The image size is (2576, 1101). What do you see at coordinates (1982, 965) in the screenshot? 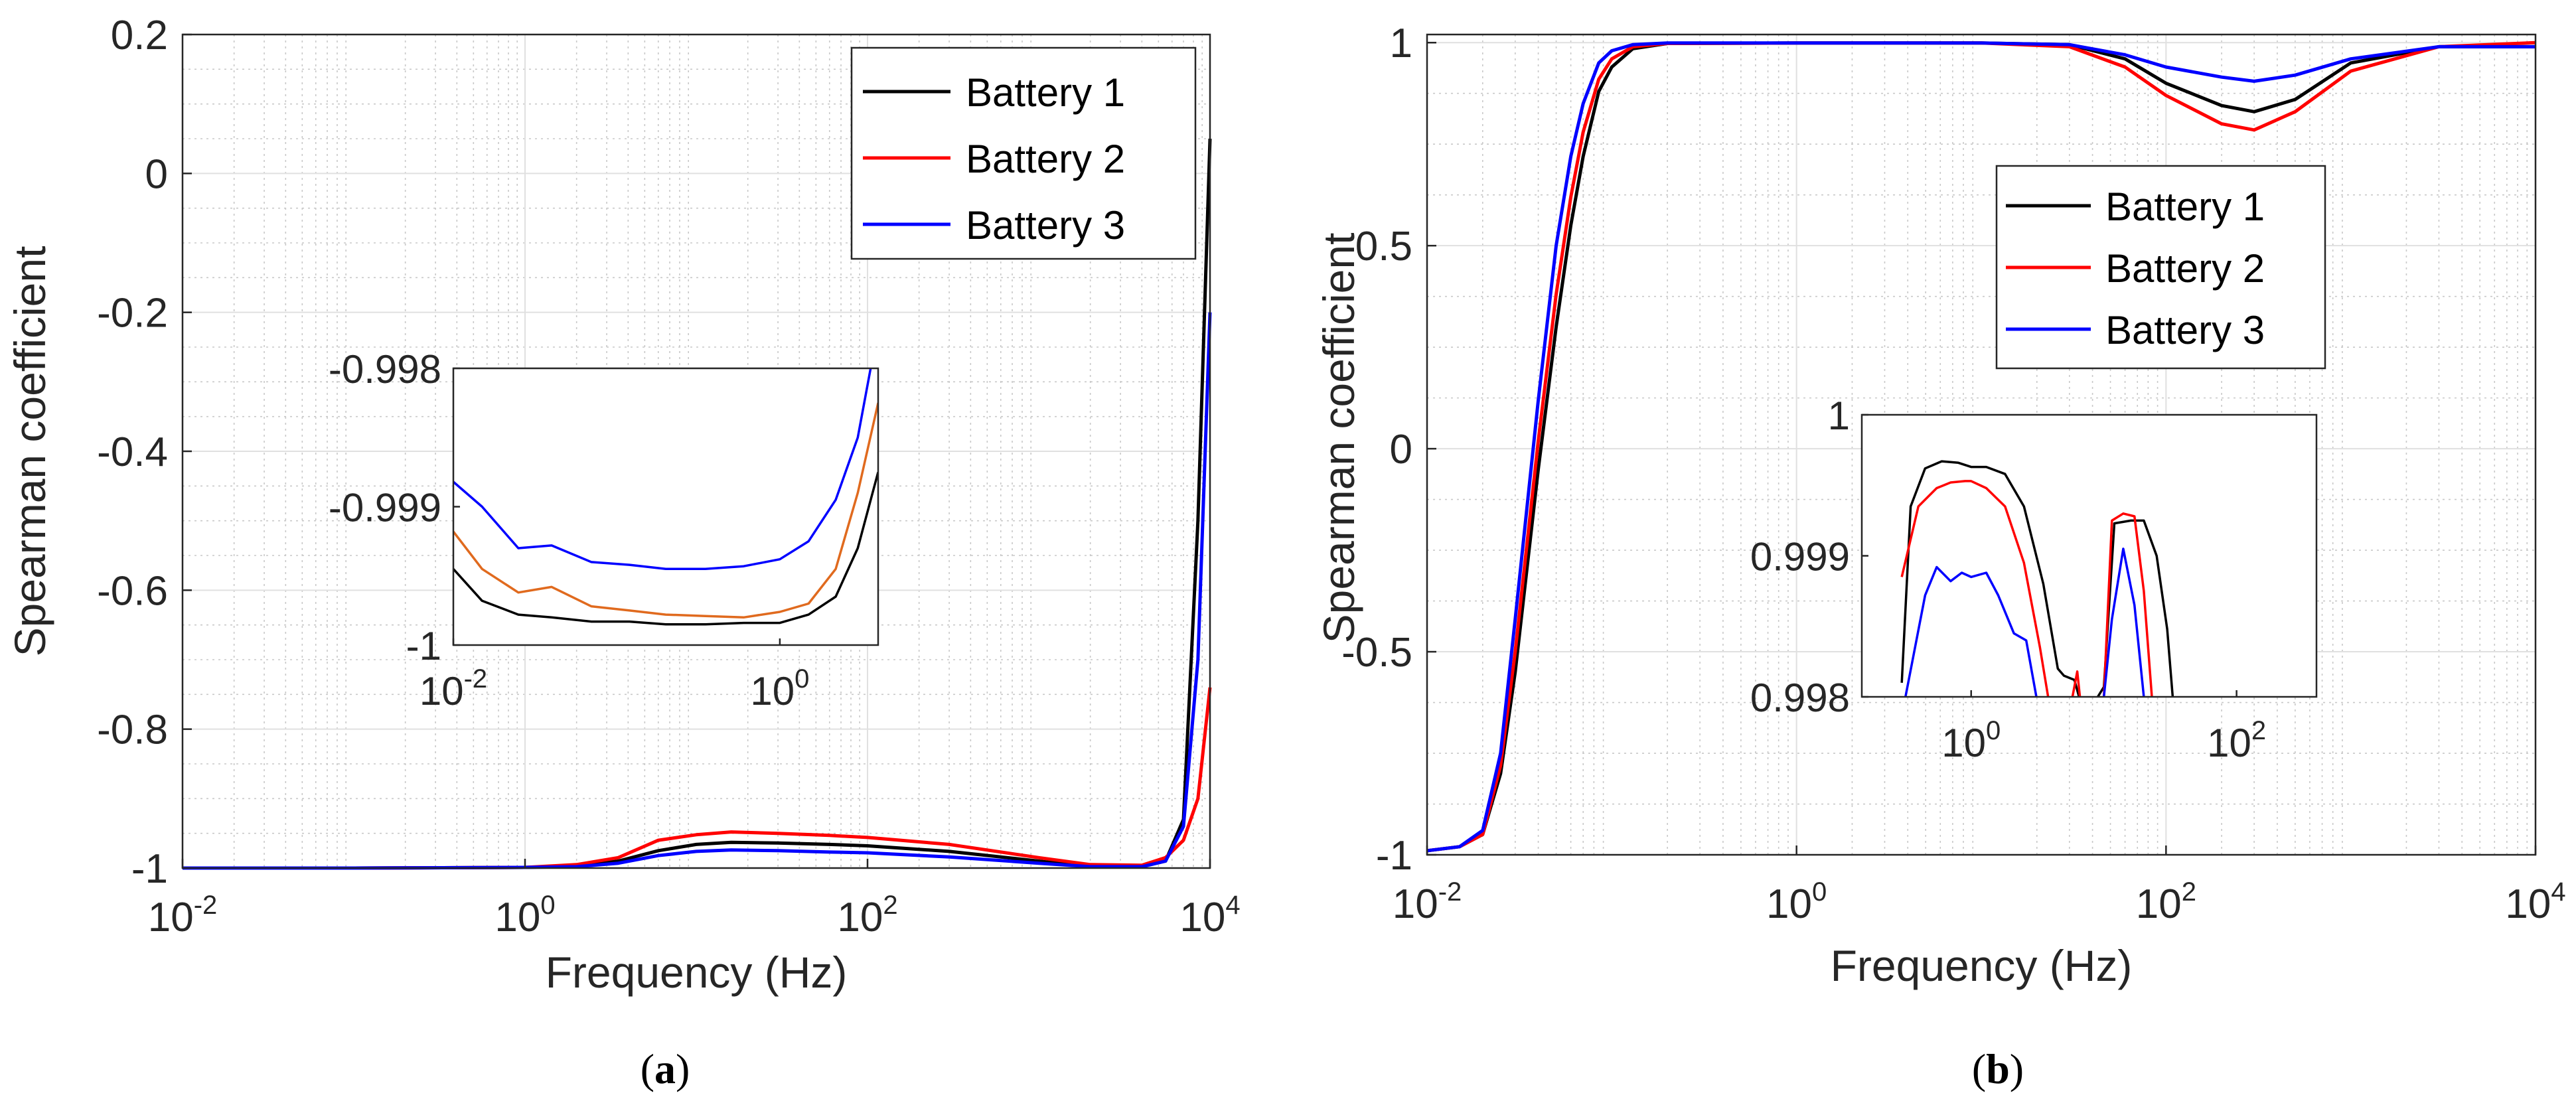
I see `panel-b-x-axis-label: Frequency (Hz)` at bounding box center [1982, 965].